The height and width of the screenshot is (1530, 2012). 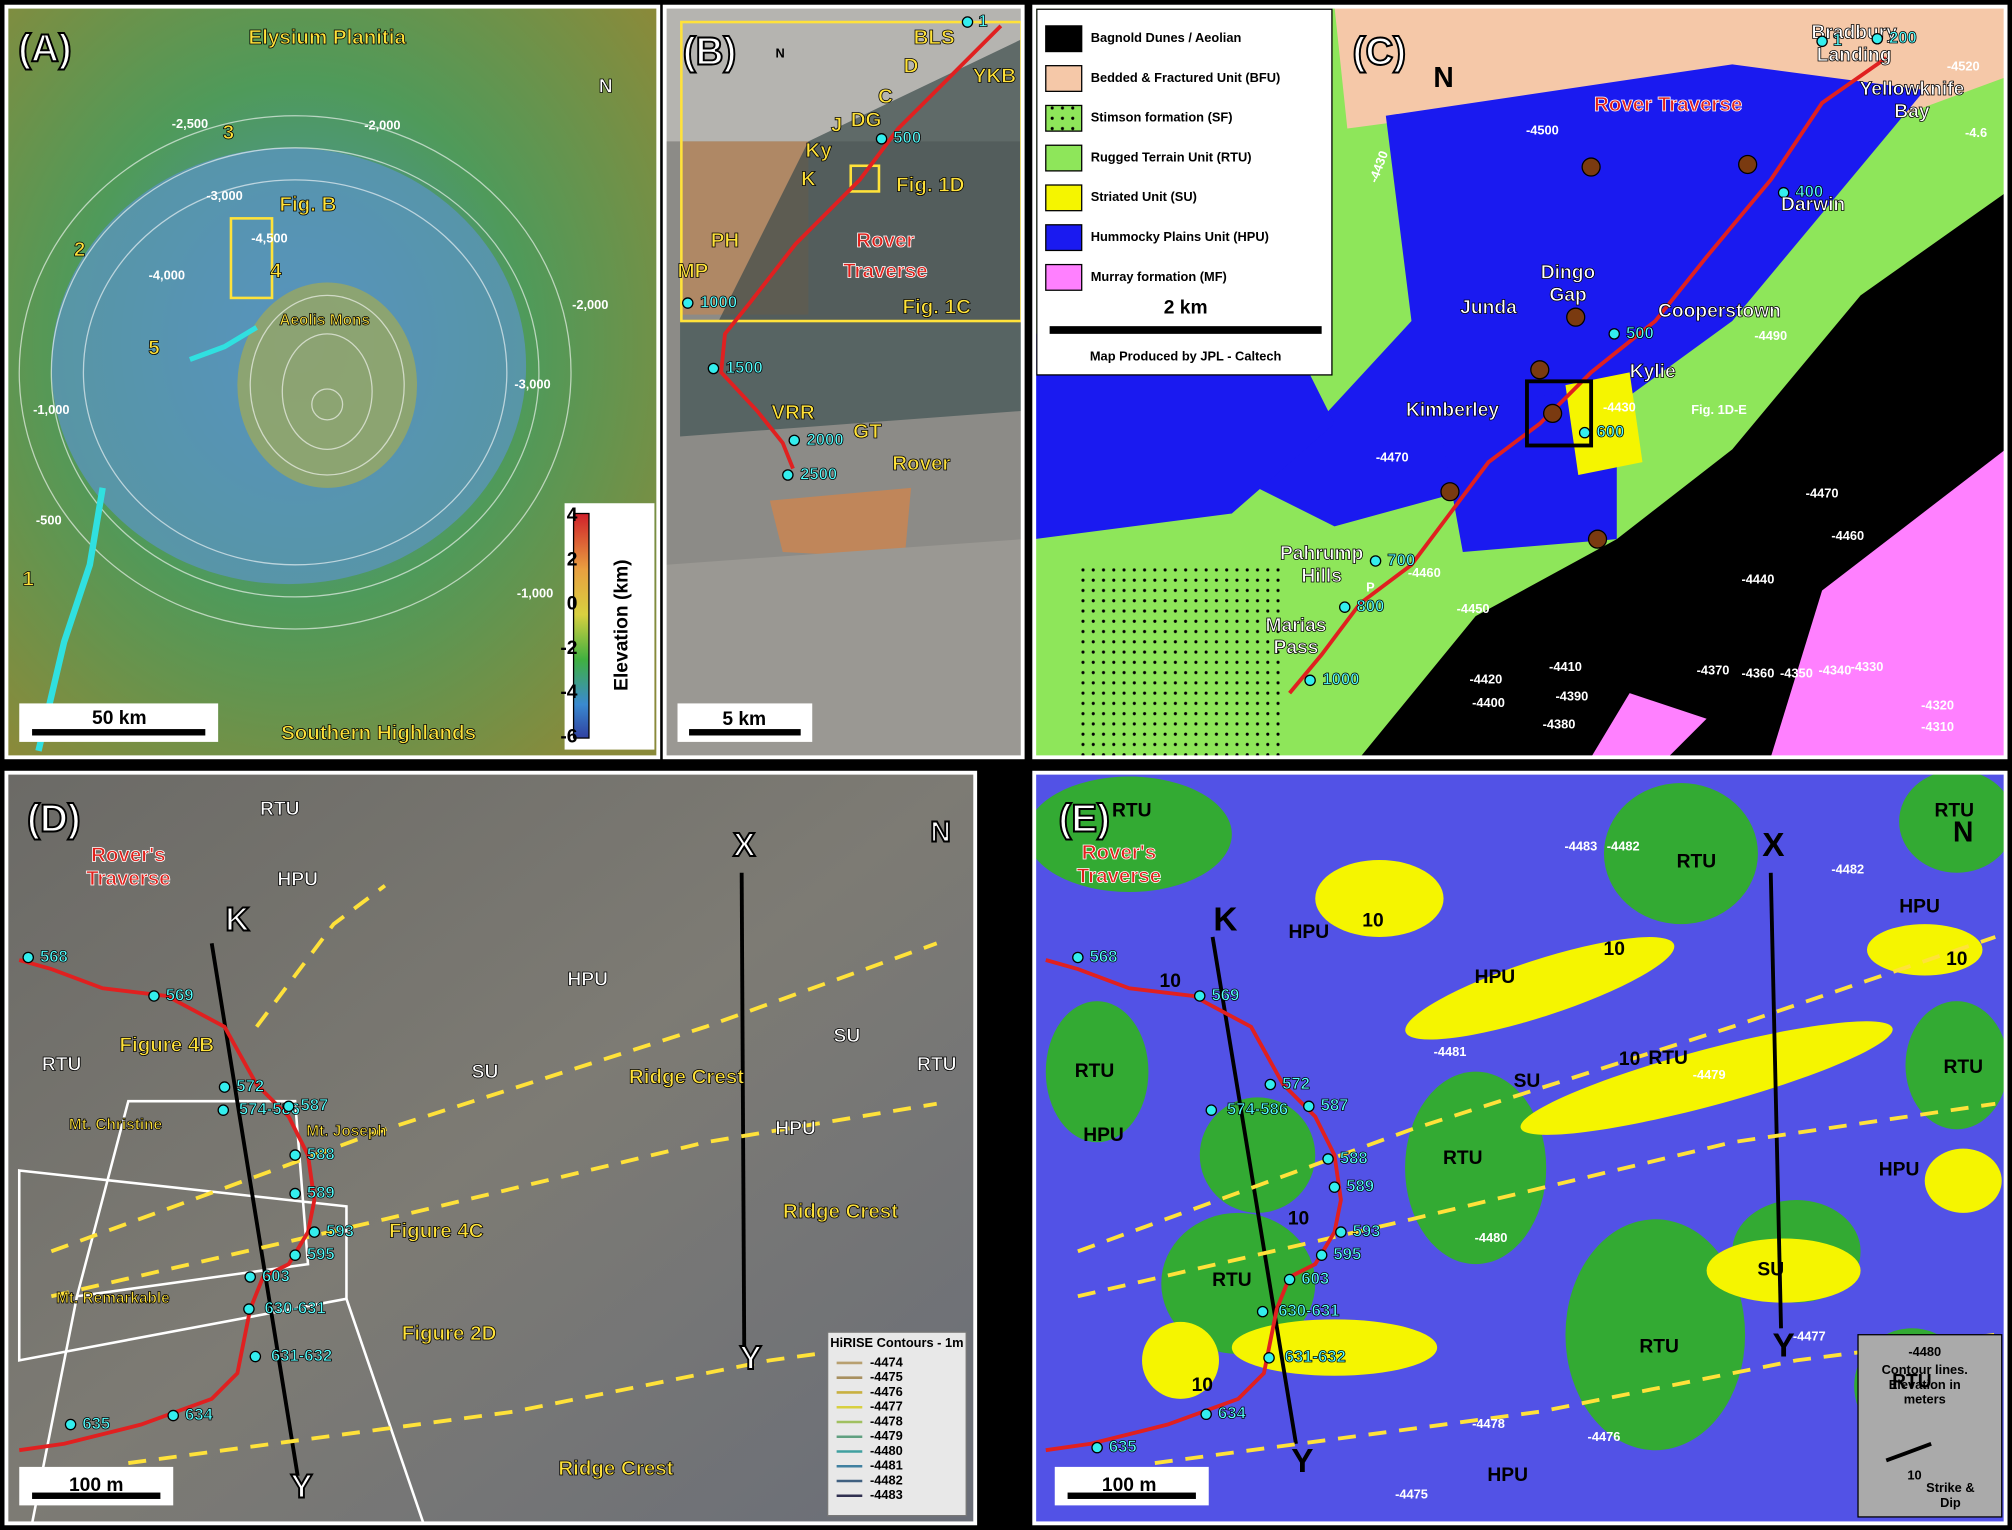 I want to click on map-label: Y, so click(x=1302, y=1461).